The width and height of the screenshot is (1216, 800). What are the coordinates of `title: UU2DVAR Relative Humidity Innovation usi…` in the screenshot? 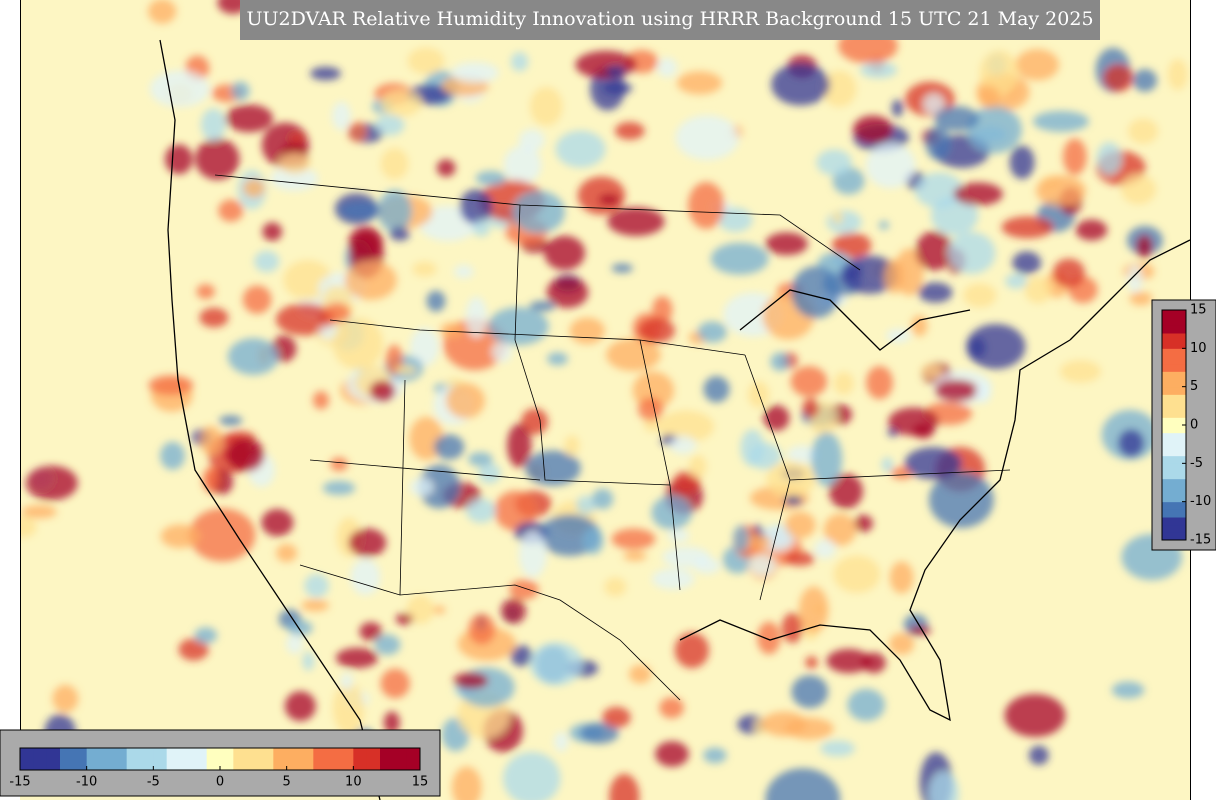 It's located at (669, 19).